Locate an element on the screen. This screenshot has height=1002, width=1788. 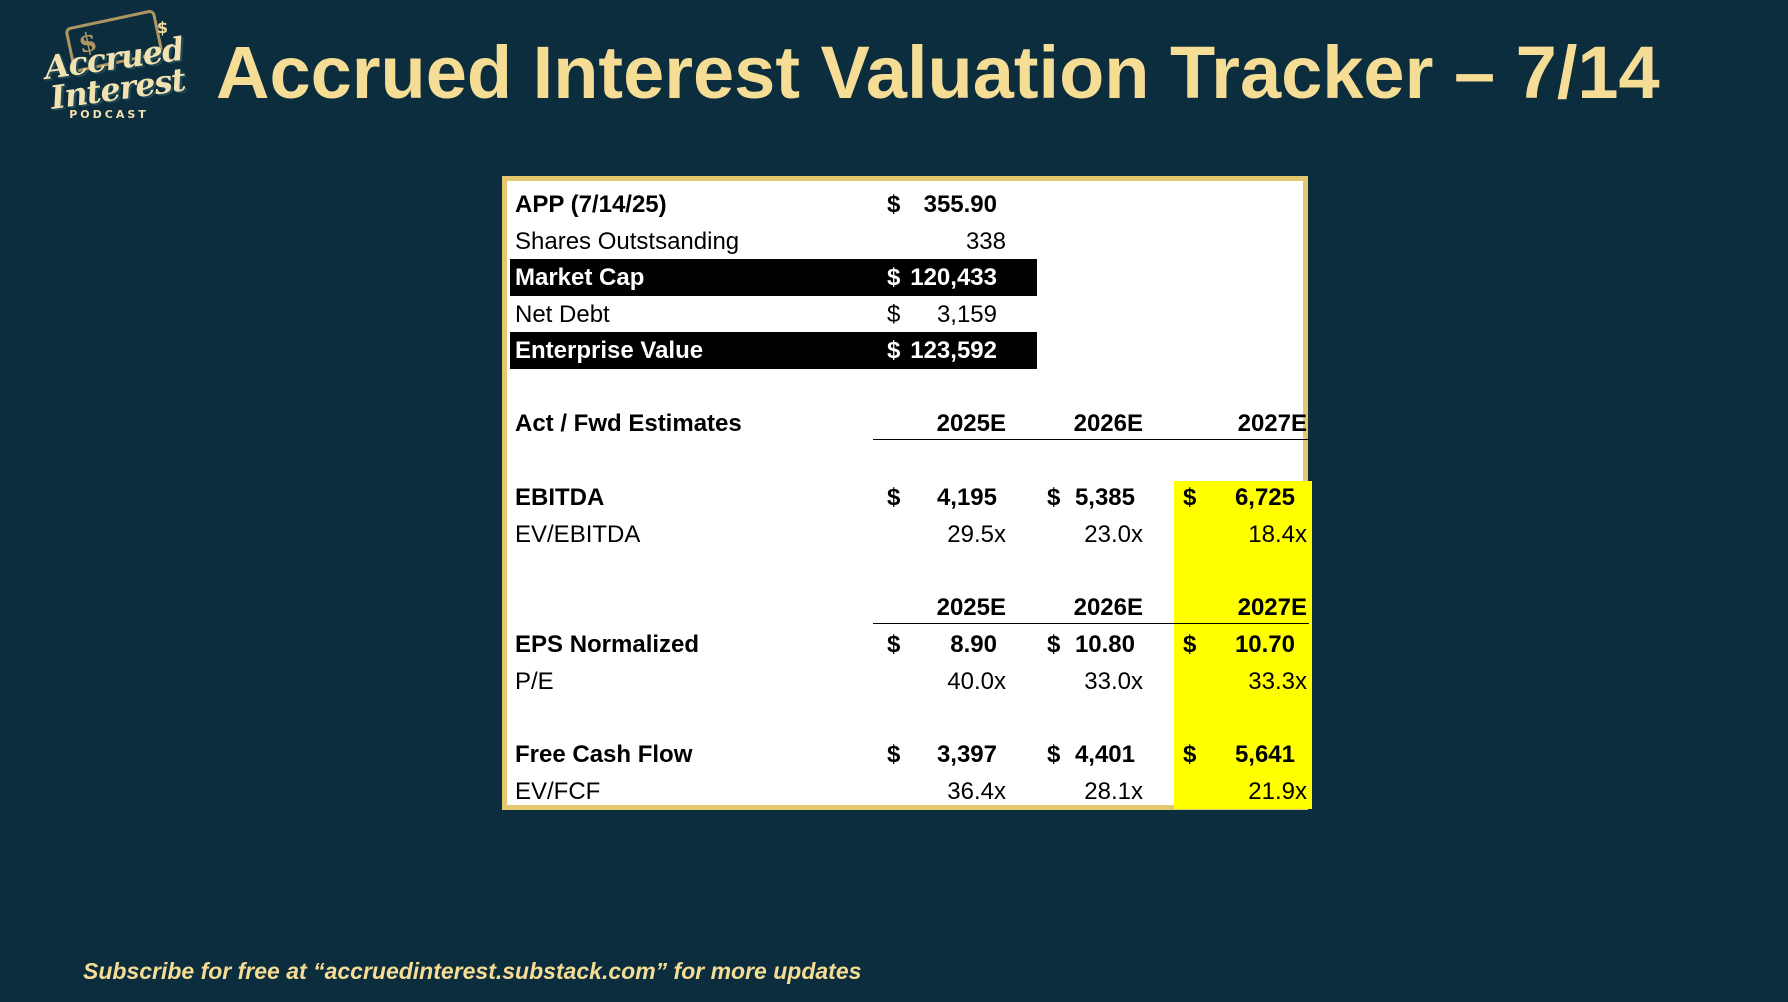
estimates-label: Act / Fwd Estimates is located at coordinates (628, 423).